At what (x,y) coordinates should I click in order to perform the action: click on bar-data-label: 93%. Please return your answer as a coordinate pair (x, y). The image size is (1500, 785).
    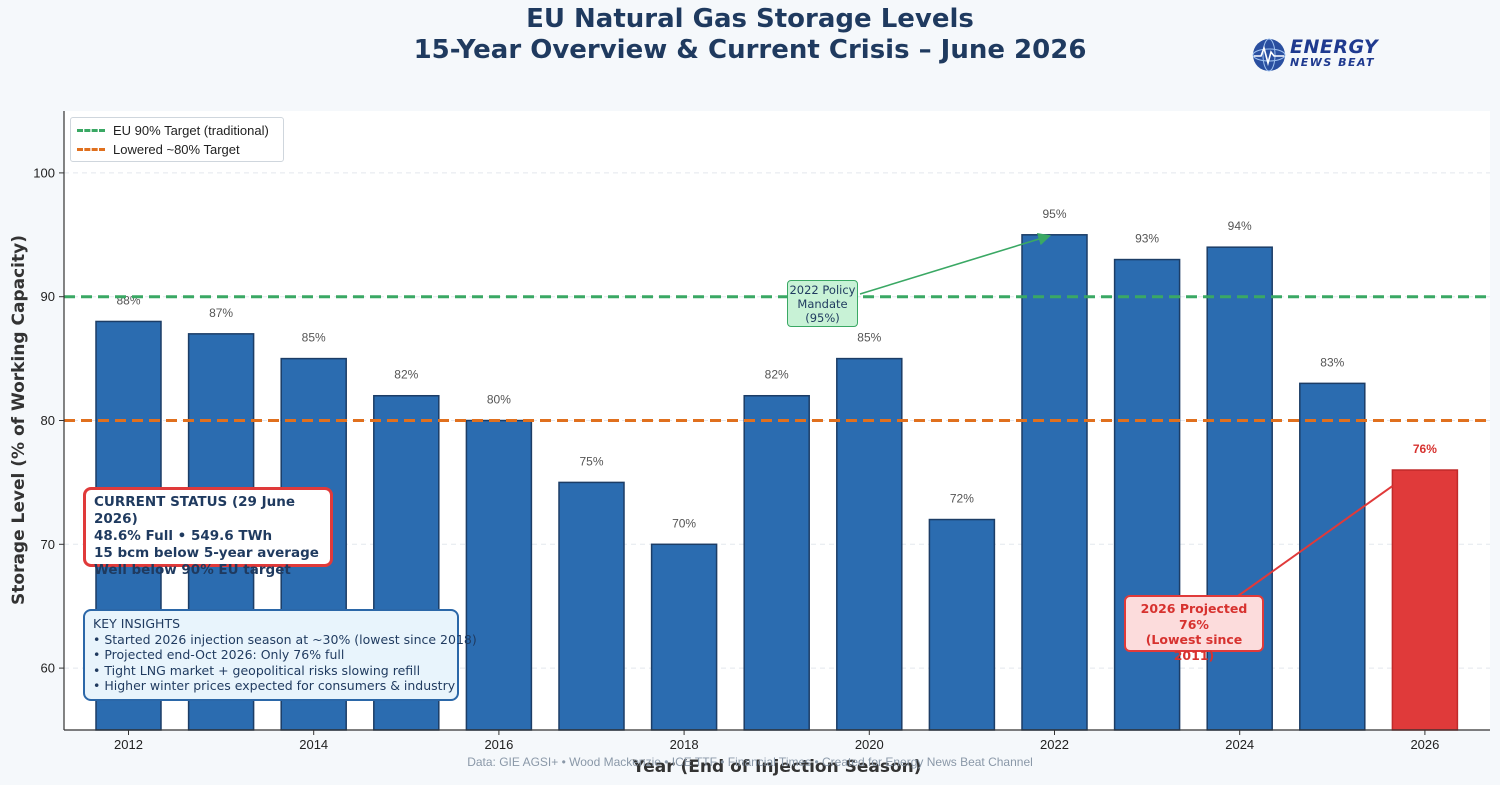
    Looking at the image, I should click on (1147, 239).